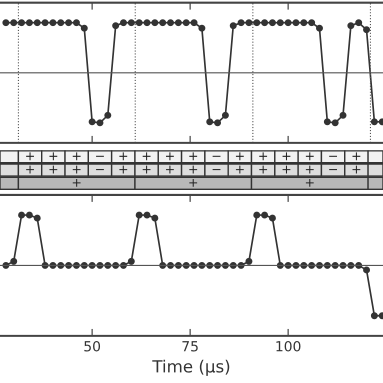 Image resolution: width=383 pixels, height=383 pixels. What do you see at coordinates (92, 346) in the screenshot?
I see `x-tick-label: 50` at bounding box center [92, 346].